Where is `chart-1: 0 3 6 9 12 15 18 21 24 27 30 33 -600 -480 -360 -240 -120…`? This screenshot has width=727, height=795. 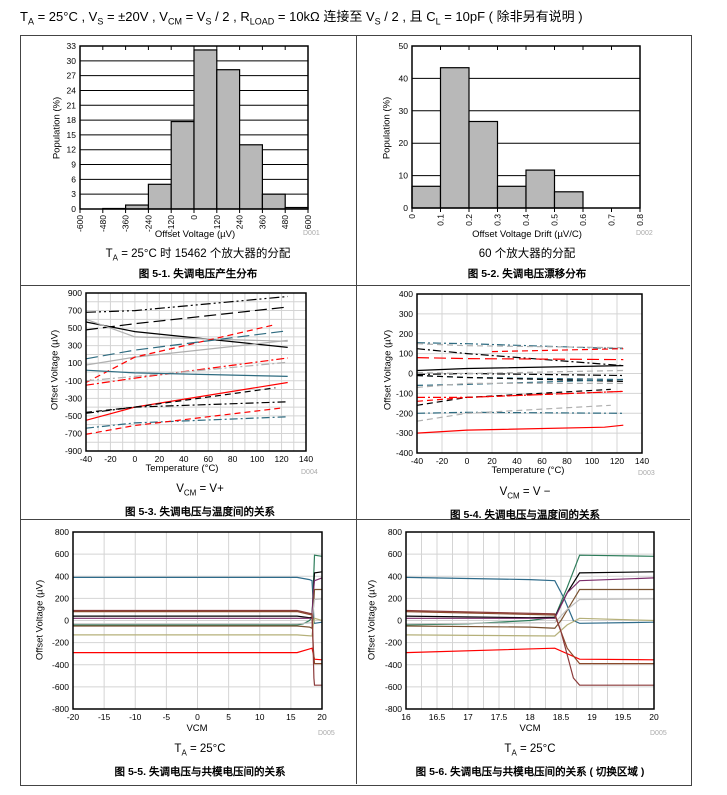 chart-1: 0 3 6 9 12 15 18 21 24 27 30 33 -600 -480 -360 -240 -120… is located at coordinates (190, 136).